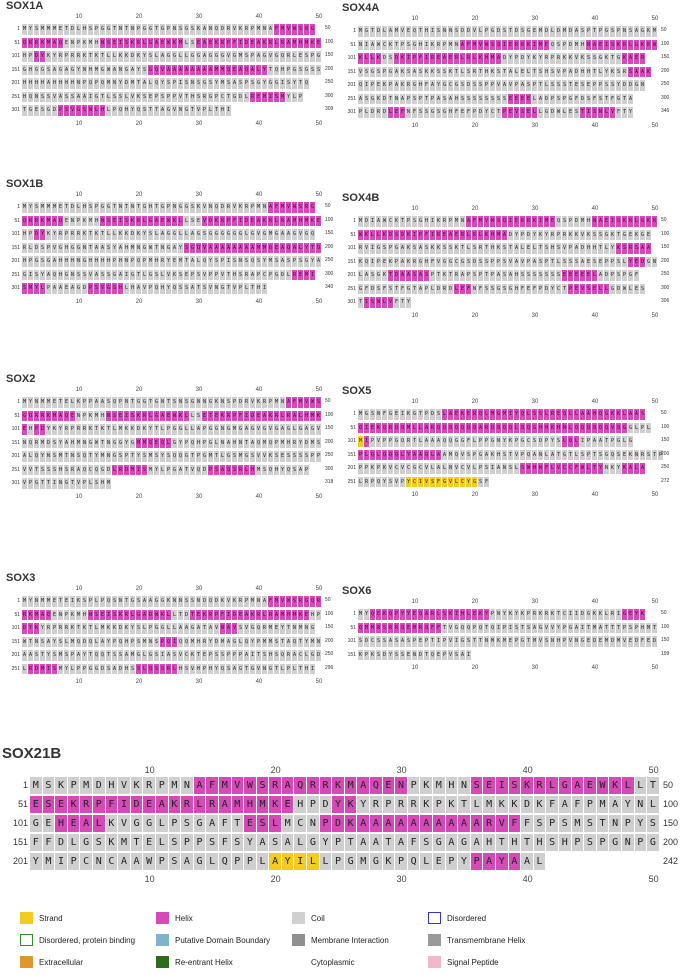 Image resolution: width=682 pixels, height=978 pixels. I want to click on row-end-number: 50, so click(664, 413).